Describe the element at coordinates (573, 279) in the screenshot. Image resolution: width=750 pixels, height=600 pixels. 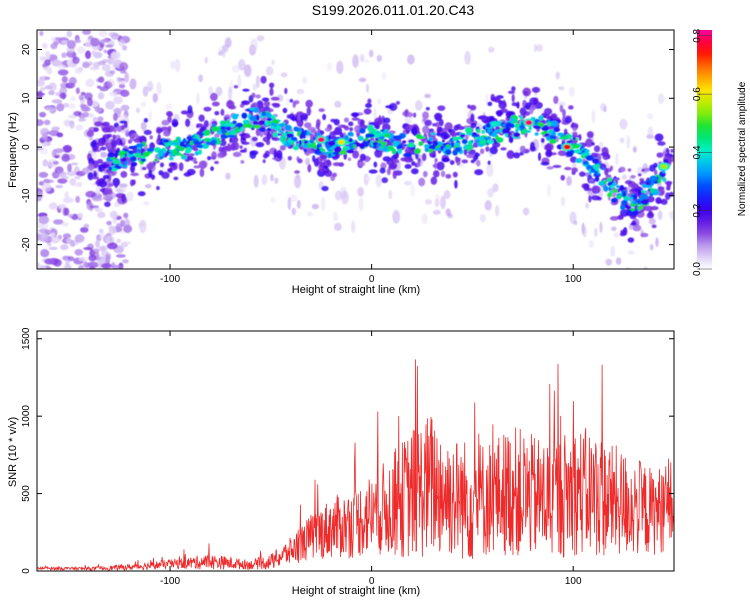
I see `x-tick-label: 100` at that location.